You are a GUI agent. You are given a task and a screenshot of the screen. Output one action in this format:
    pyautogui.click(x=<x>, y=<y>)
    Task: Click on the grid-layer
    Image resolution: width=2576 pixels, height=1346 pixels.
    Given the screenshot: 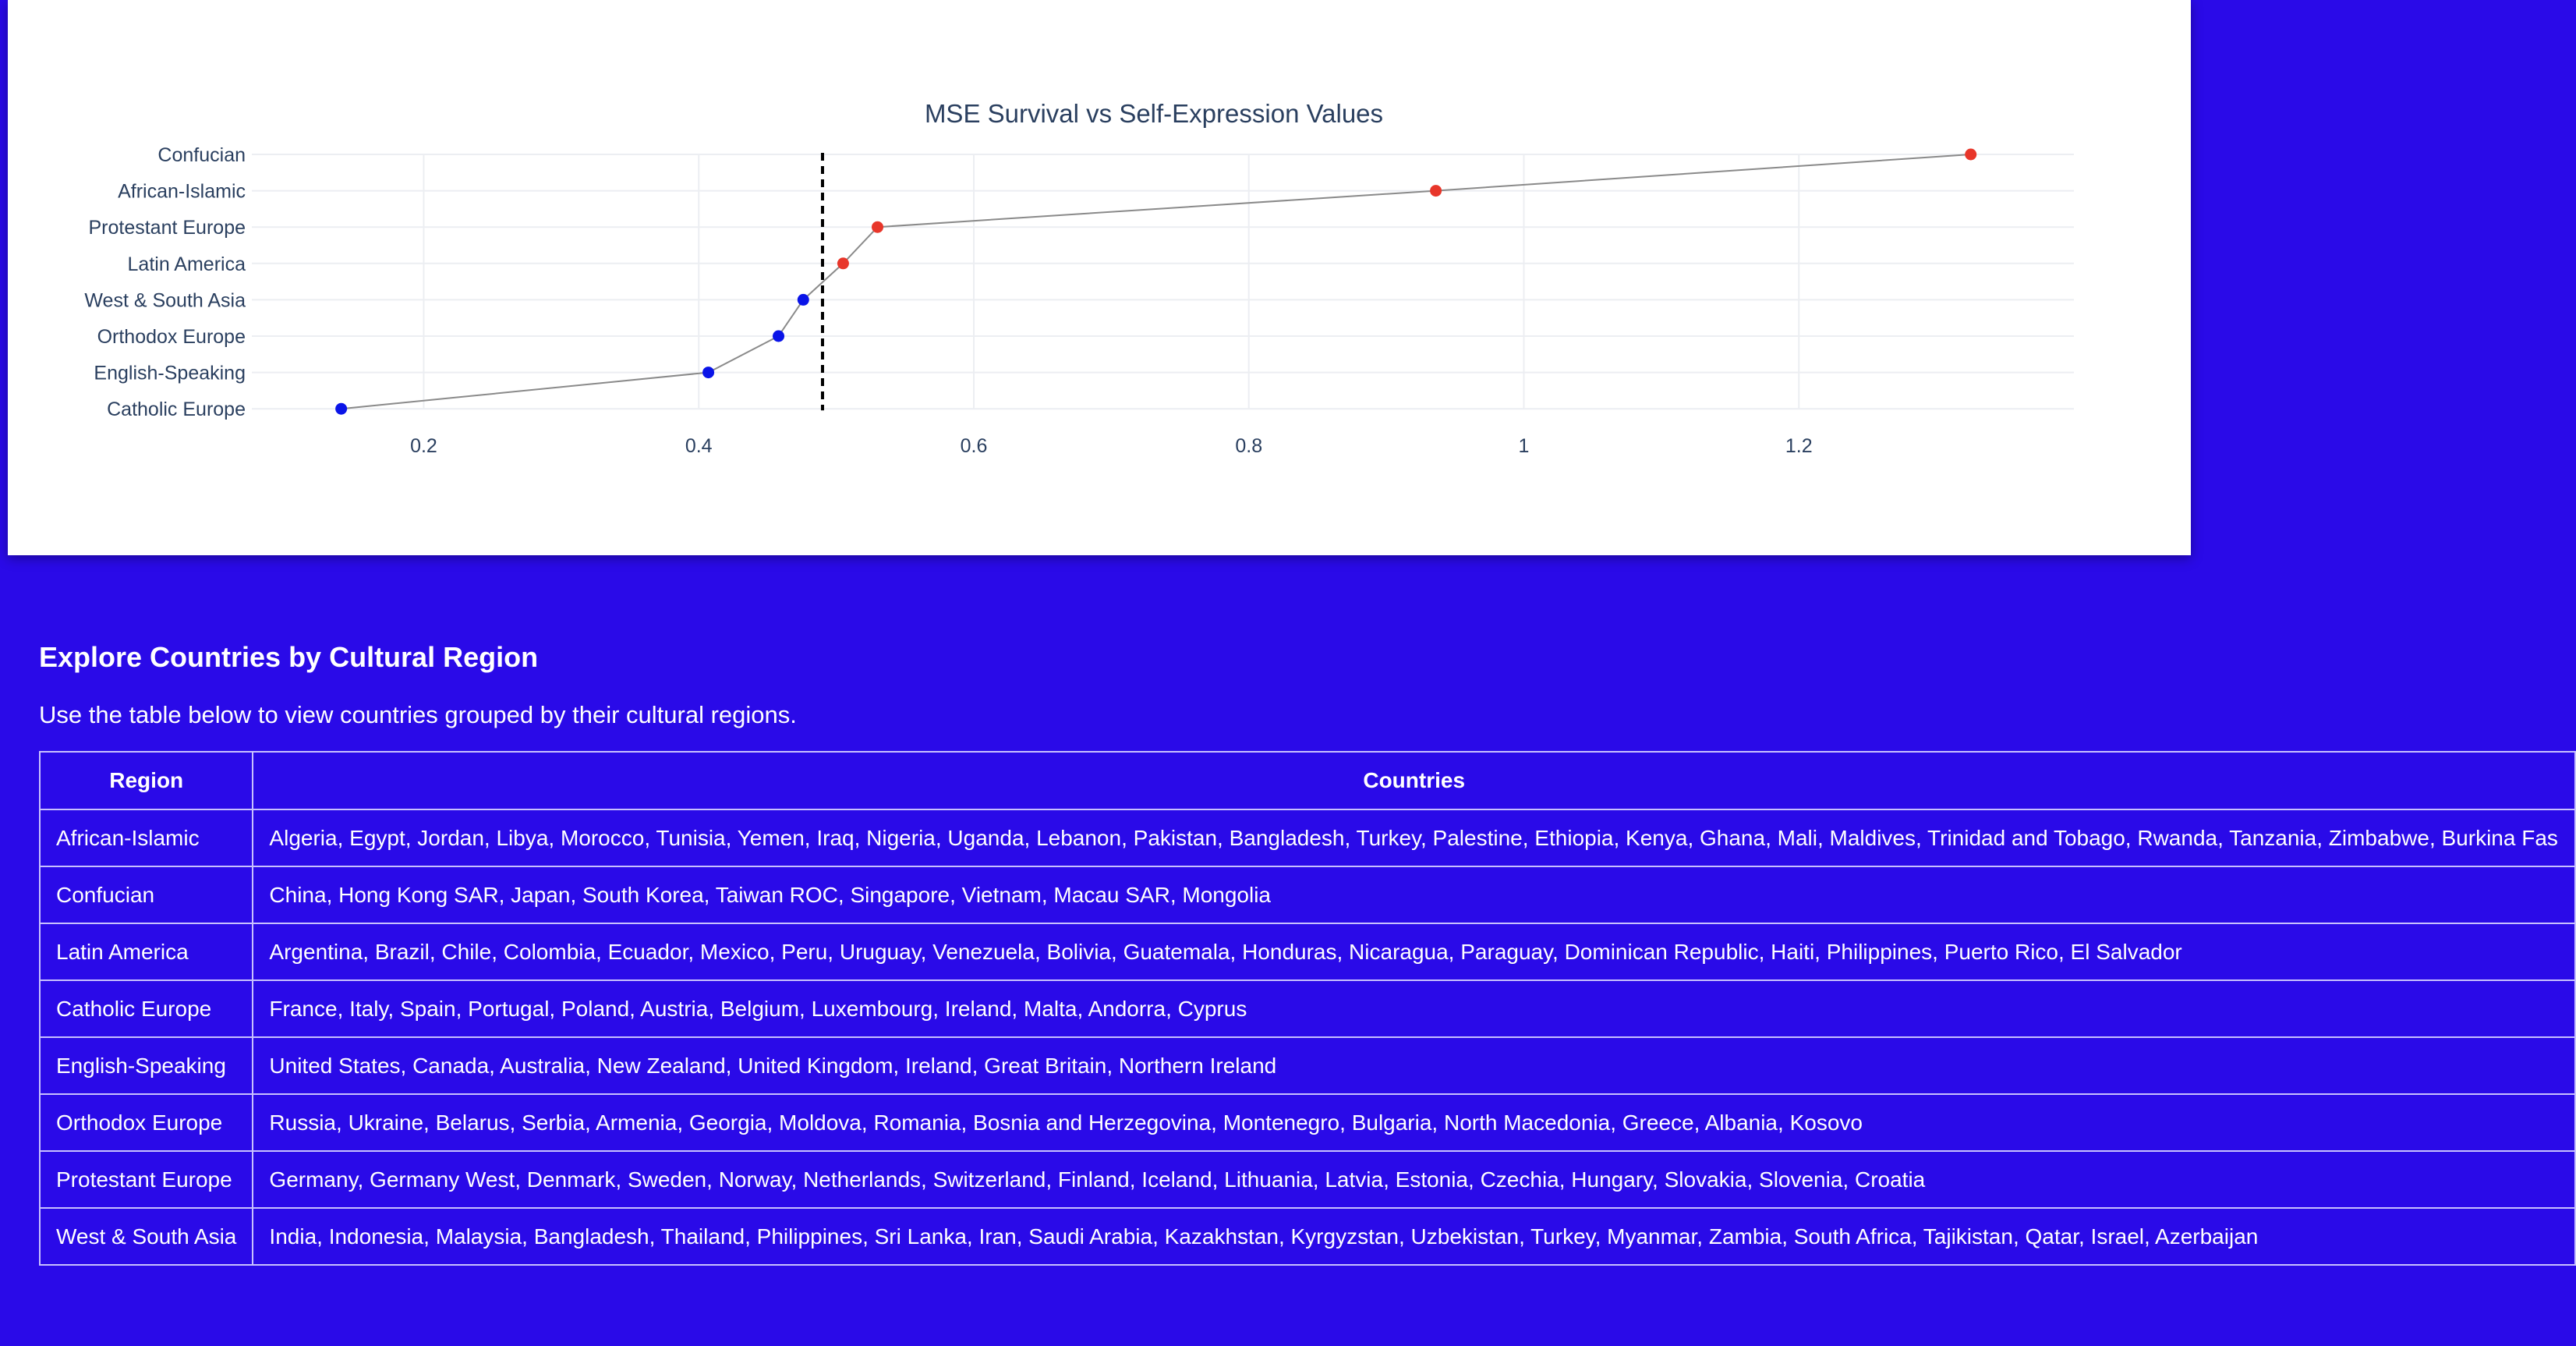 What is the action you would take?
    pyautogui.click(x=1163, y=282)
    